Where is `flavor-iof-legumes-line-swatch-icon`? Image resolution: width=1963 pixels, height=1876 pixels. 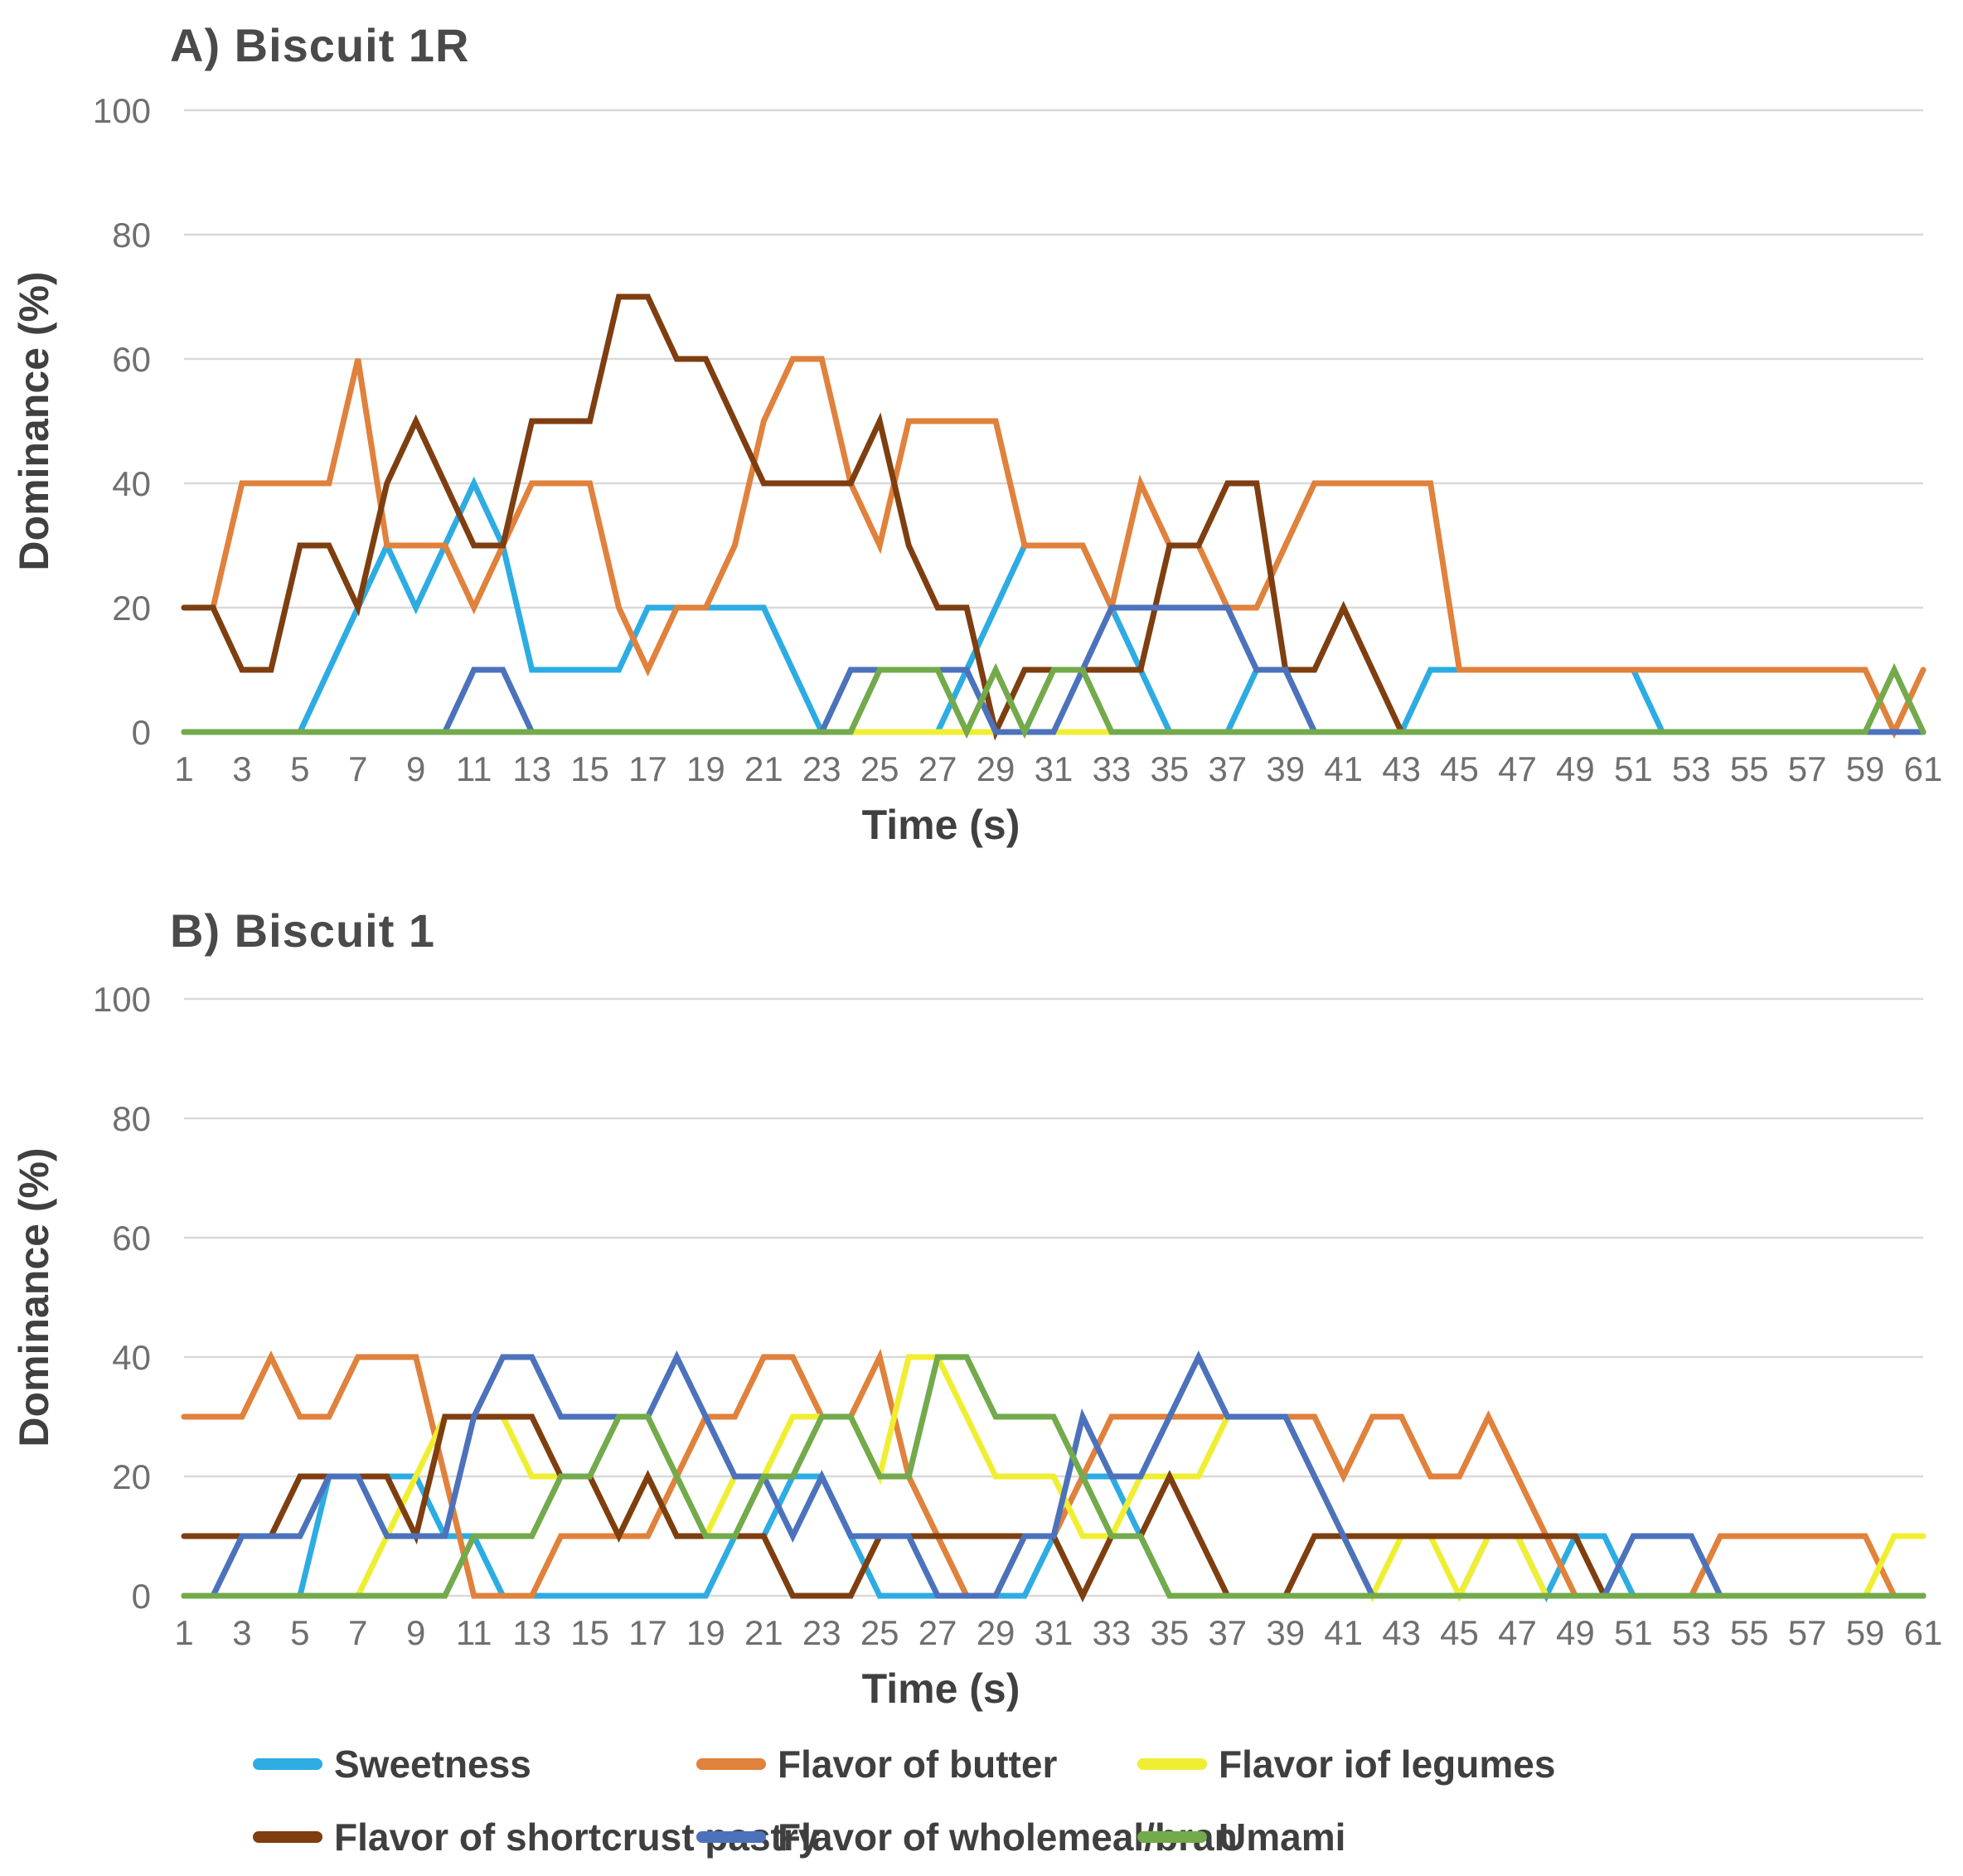
flavor-iof-legumes-line-swatch-icon is located at coordinates (1172, 1764).